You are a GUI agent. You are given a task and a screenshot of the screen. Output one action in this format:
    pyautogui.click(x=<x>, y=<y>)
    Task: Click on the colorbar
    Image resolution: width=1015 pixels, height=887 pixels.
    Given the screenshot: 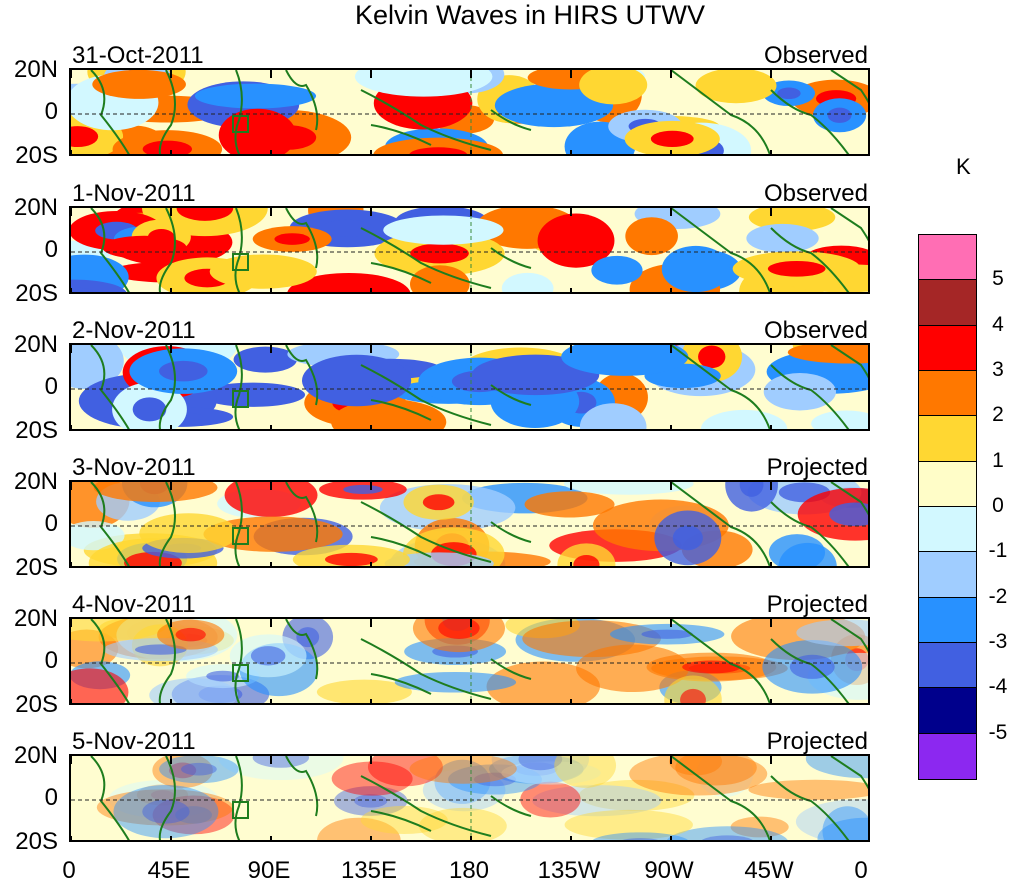 What is the action you would take?
    pyautogui.click(x=947, y=507)
    